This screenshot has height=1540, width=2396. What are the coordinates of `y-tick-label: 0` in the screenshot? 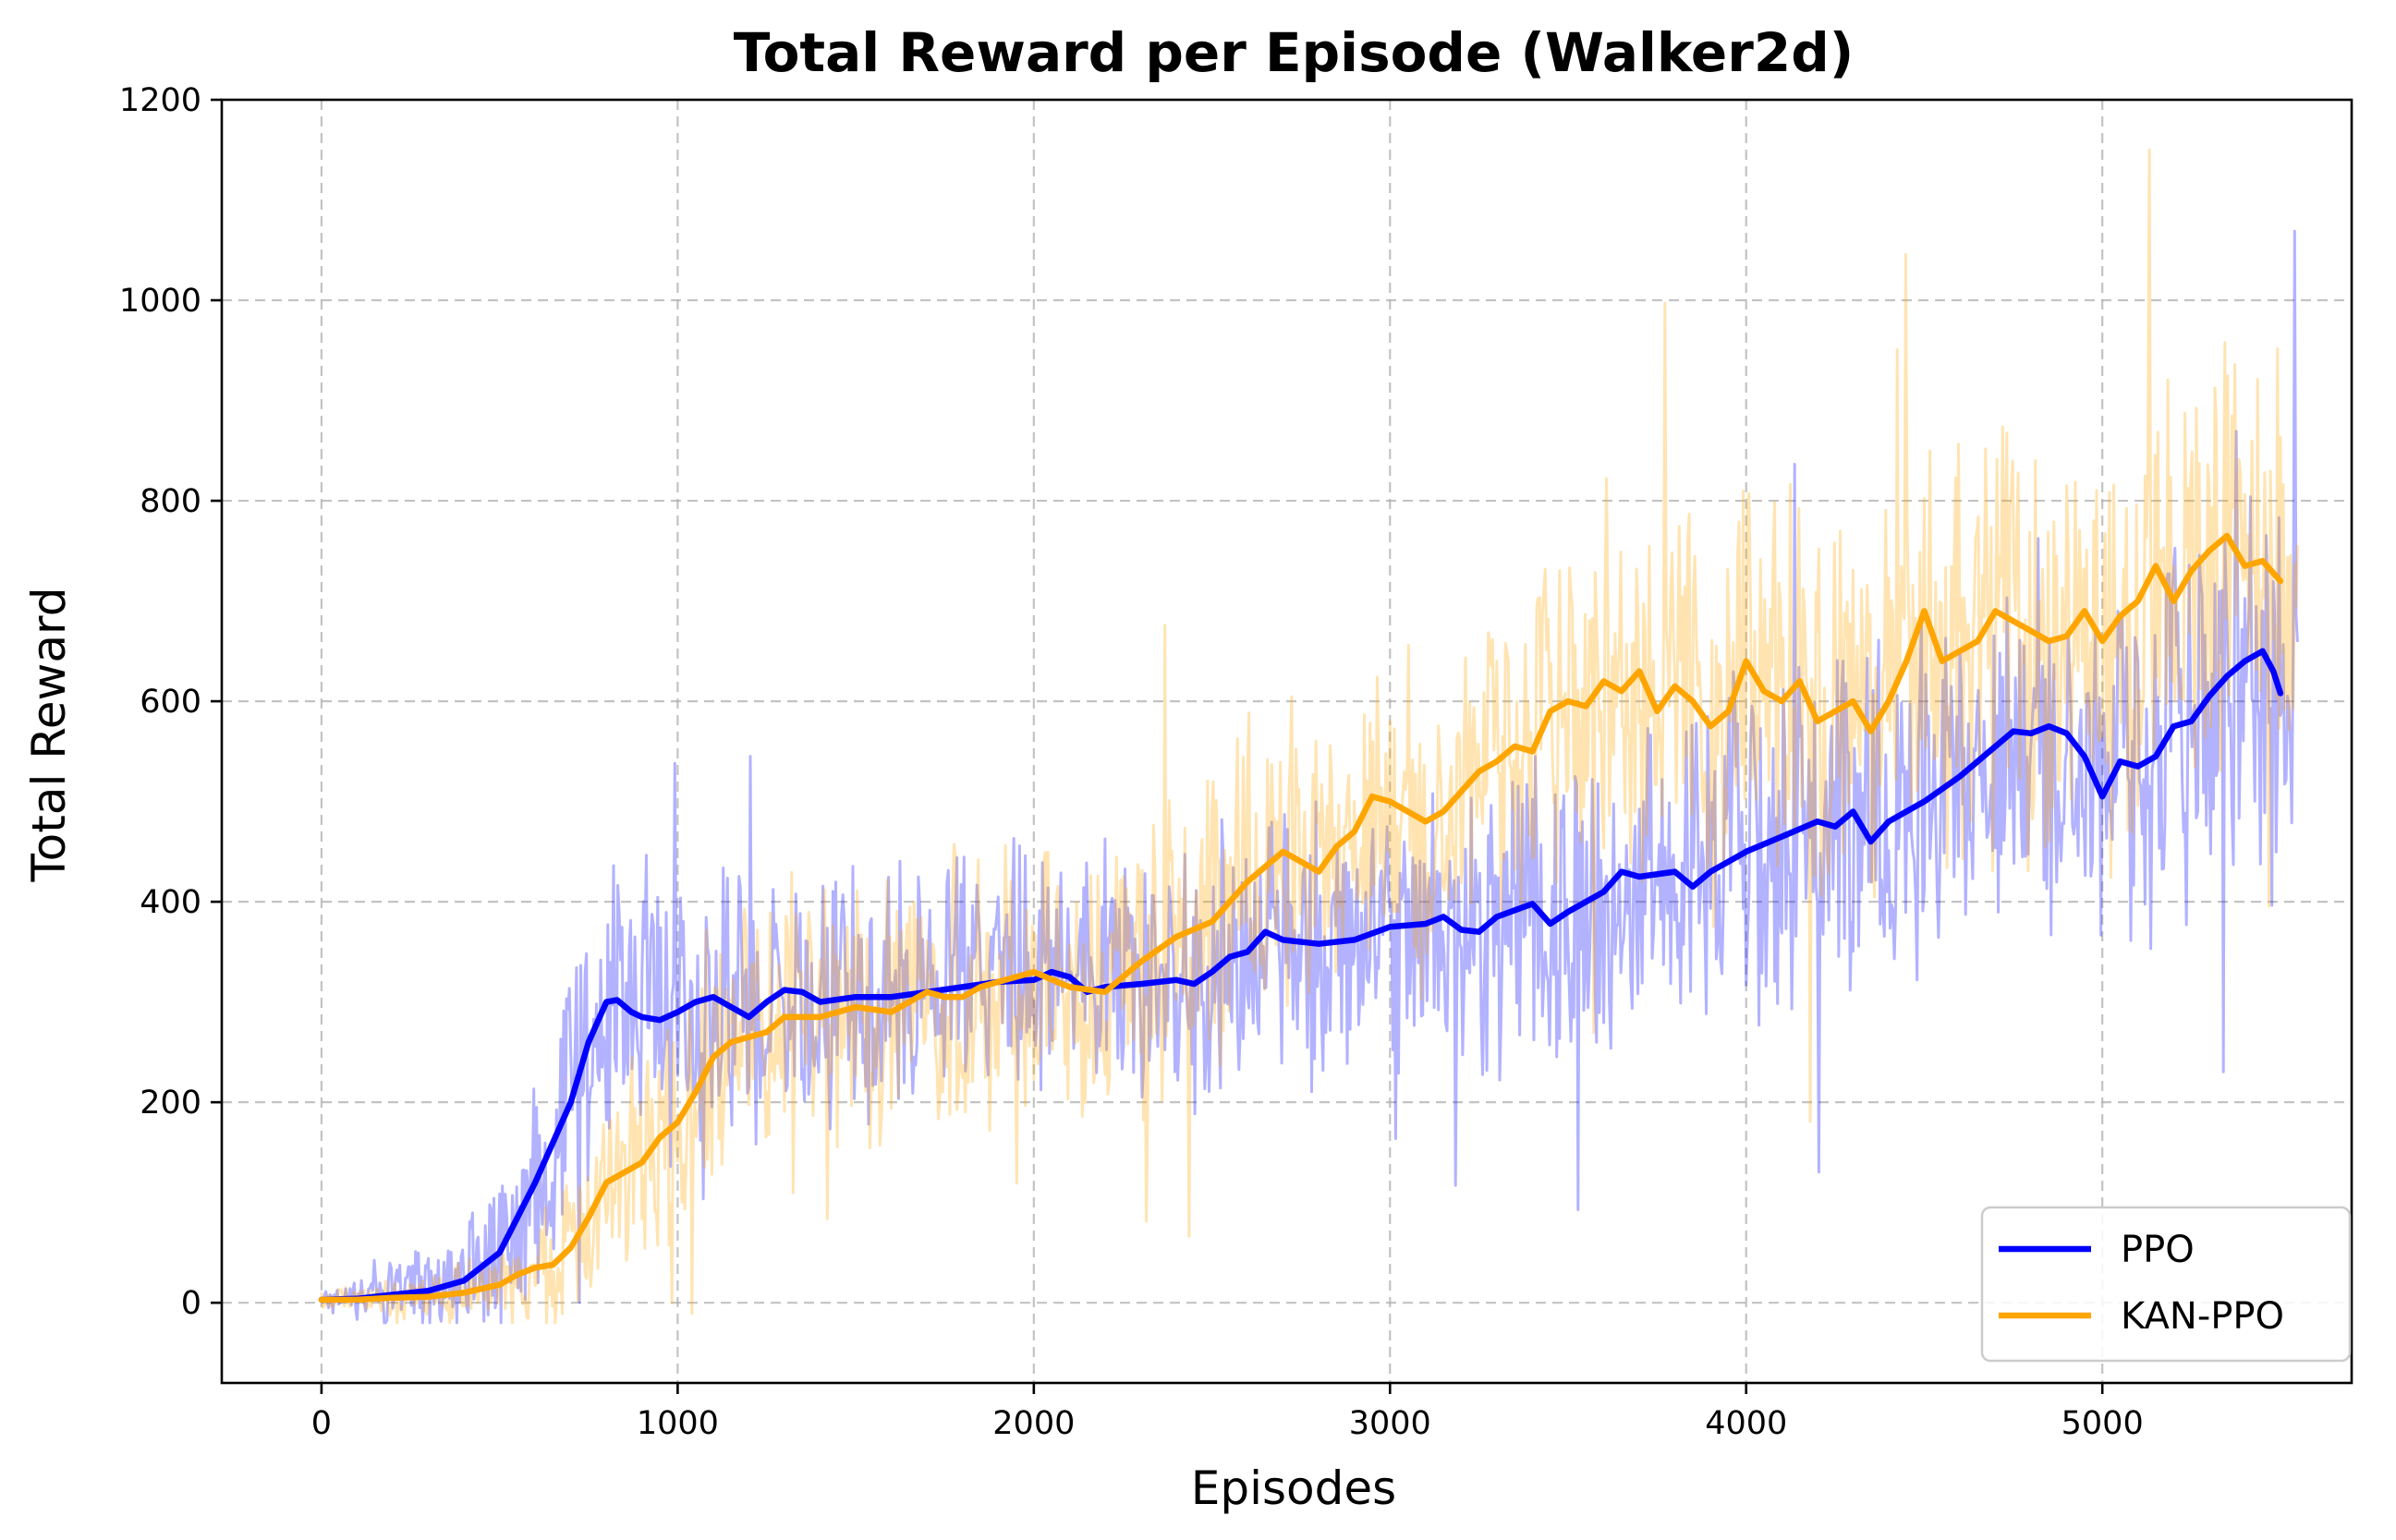 It's located at (191, 1303).